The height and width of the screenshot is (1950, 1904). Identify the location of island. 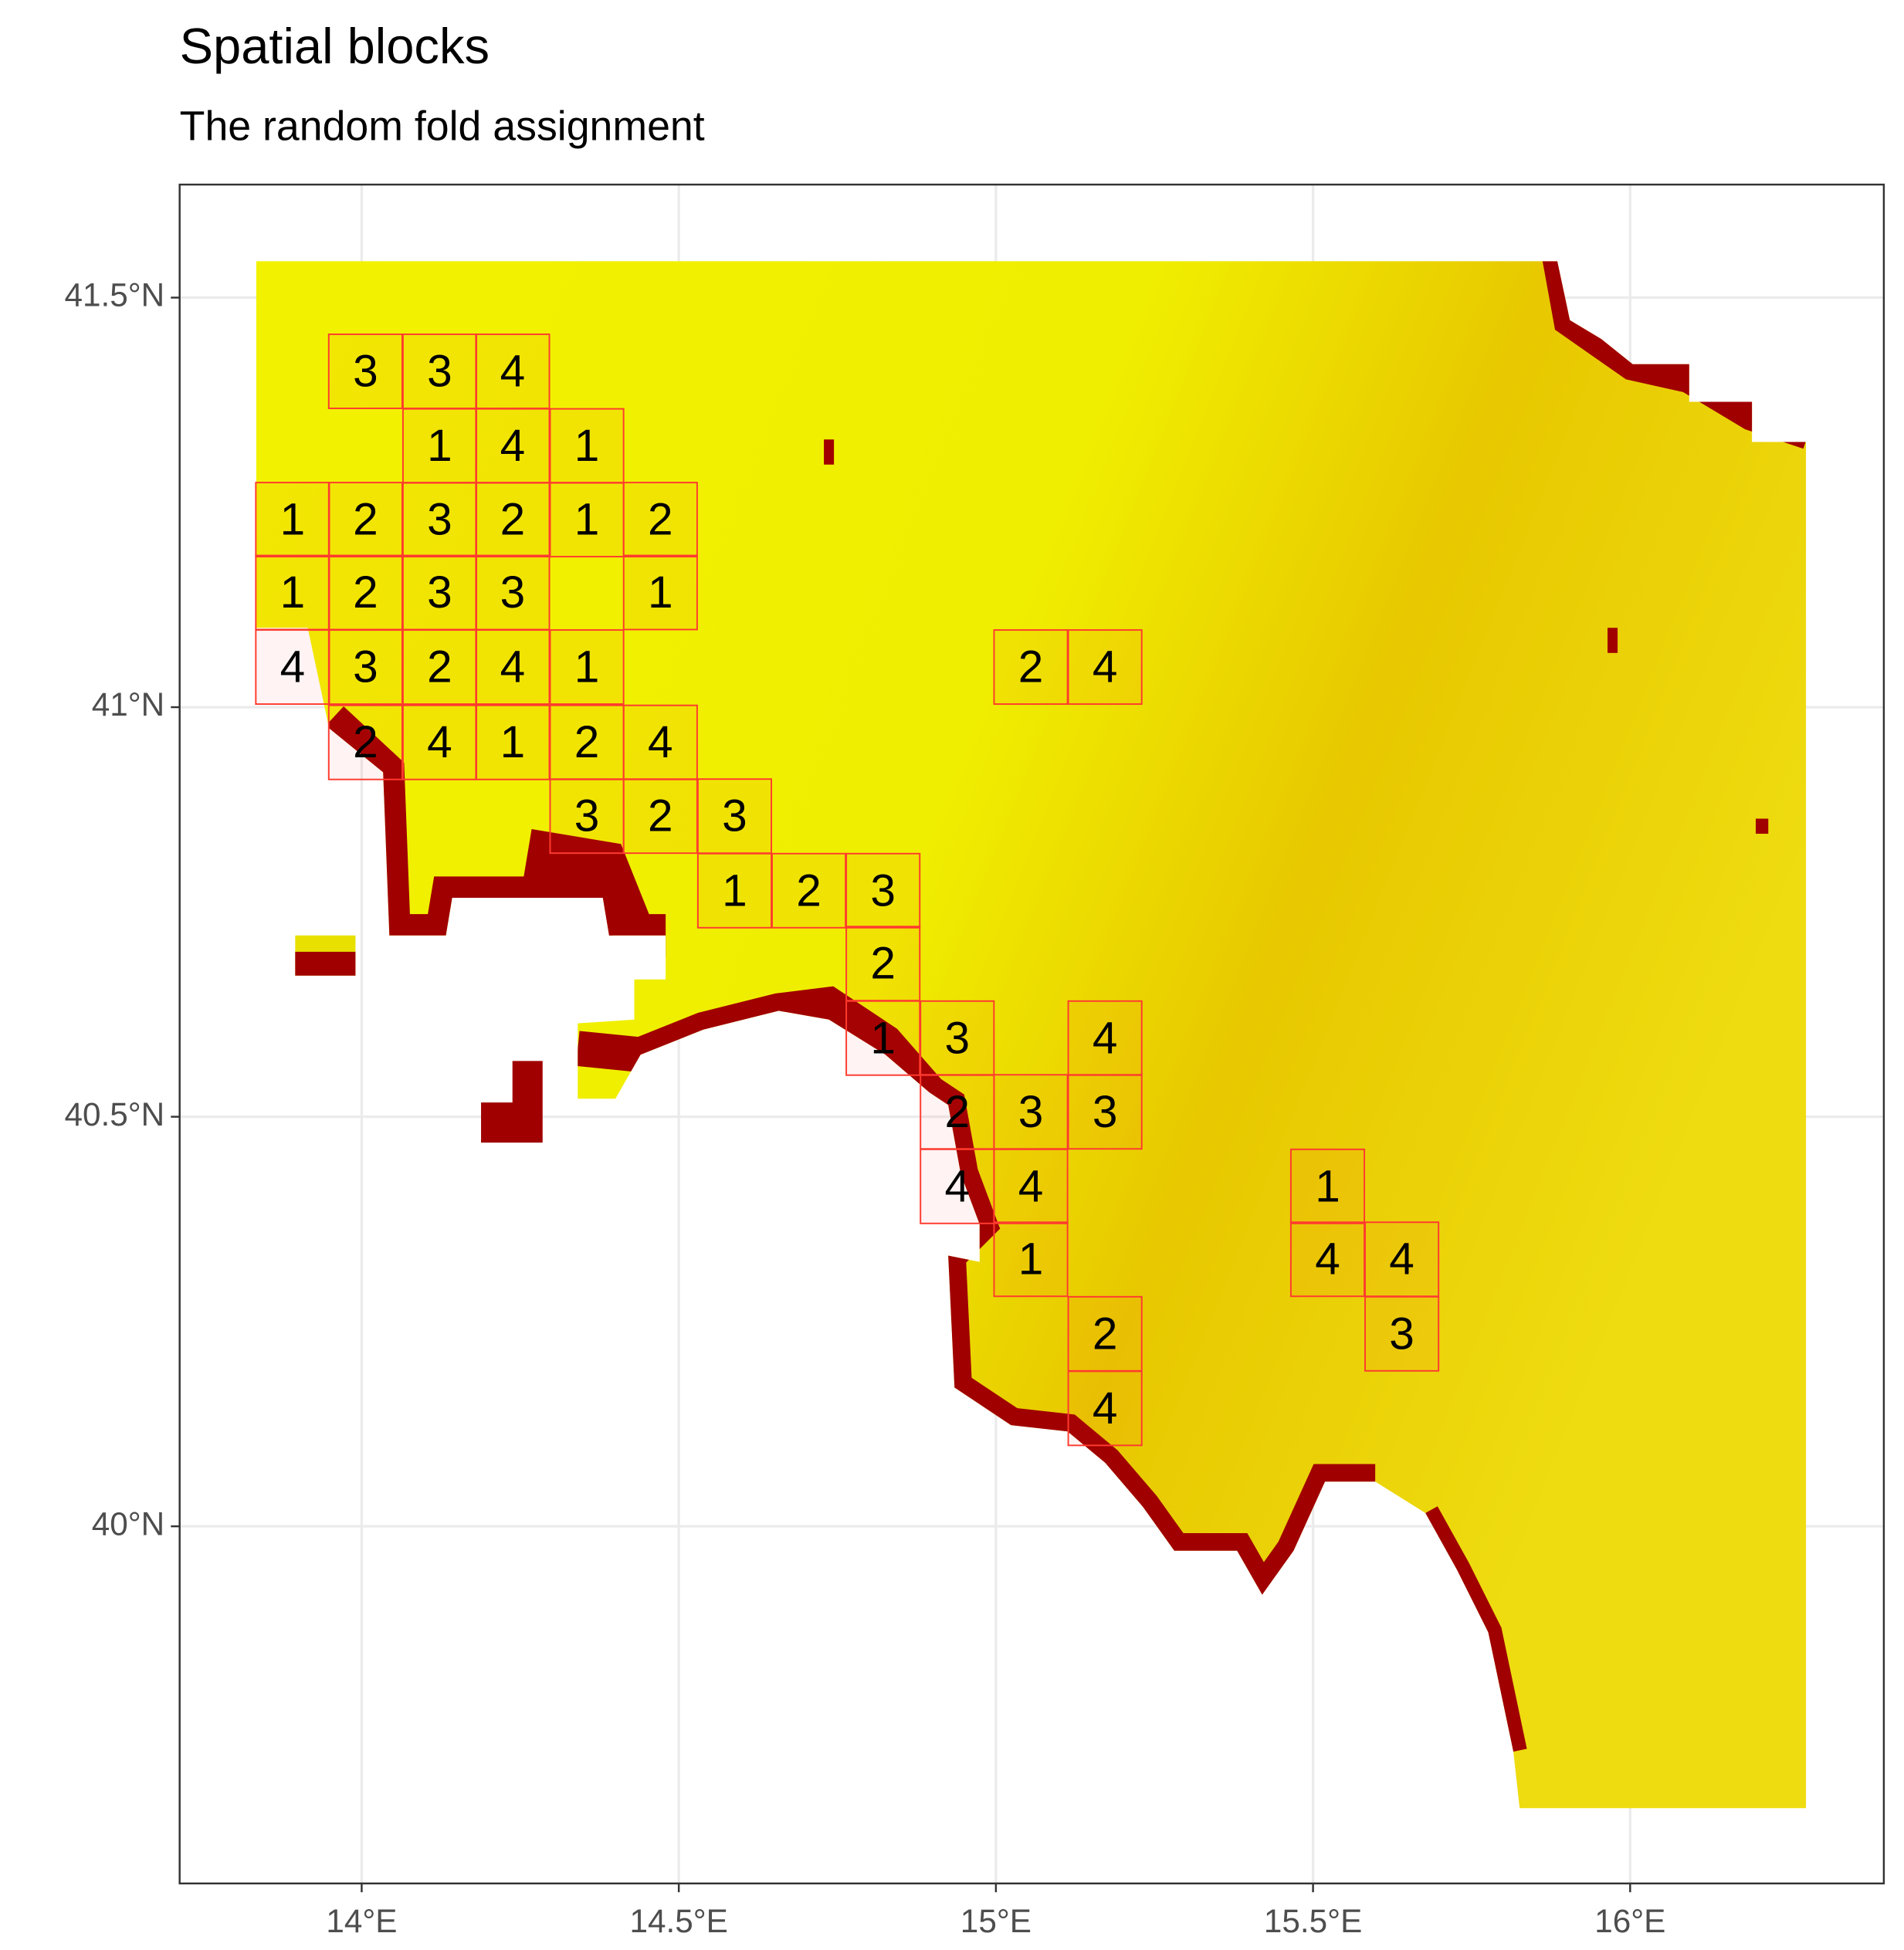
(512, 1102).